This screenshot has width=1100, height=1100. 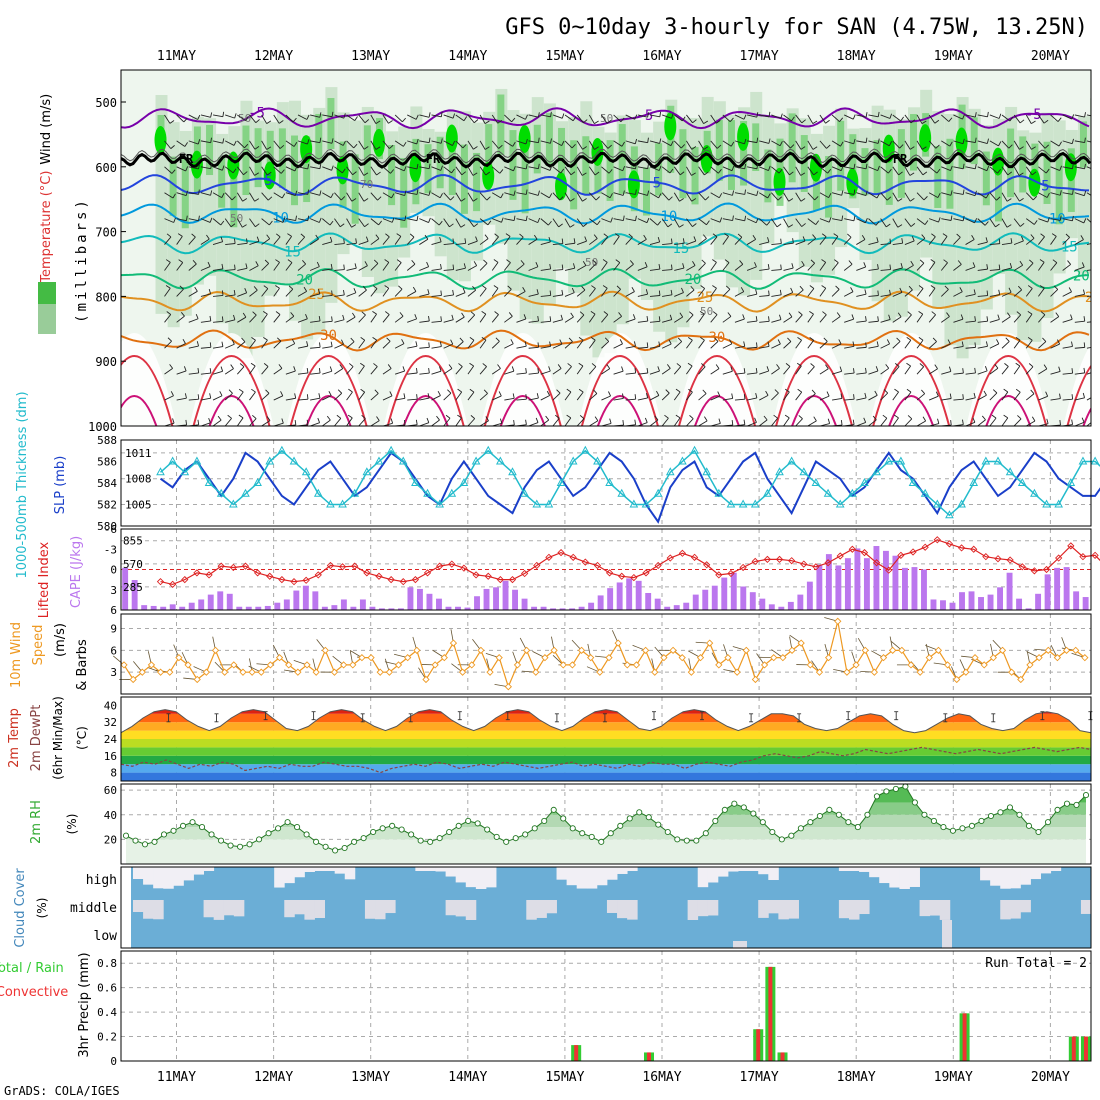 I want to click on isotherm-label: 25, so click(x=704, y=298).